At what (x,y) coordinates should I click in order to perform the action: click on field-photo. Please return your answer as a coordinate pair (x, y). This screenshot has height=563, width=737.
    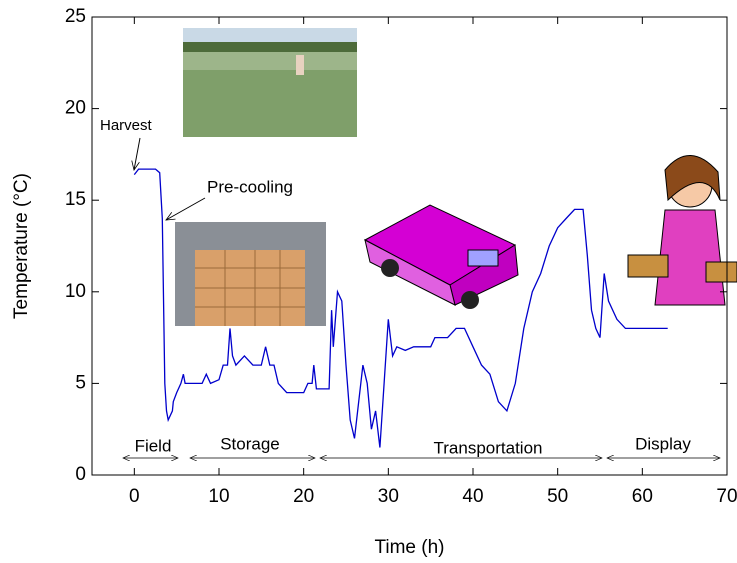
    Looking at the image, I should click on (270, 82).